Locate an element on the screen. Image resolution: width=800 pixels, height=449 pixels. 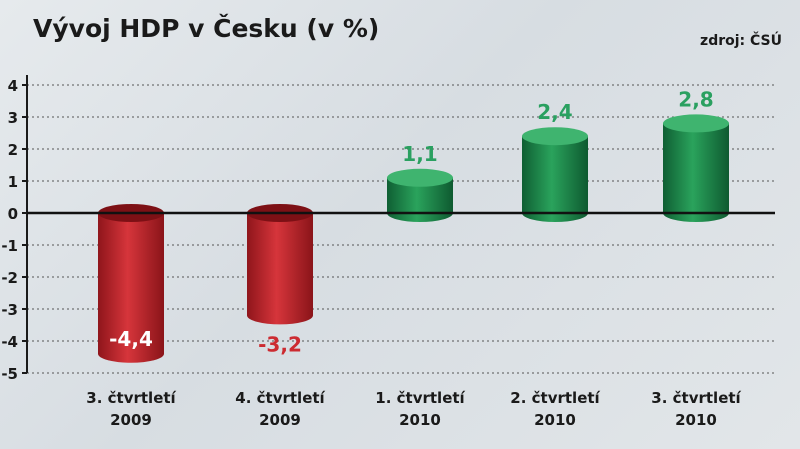
data-label: 2,4 is located at coordinates (554, 112).